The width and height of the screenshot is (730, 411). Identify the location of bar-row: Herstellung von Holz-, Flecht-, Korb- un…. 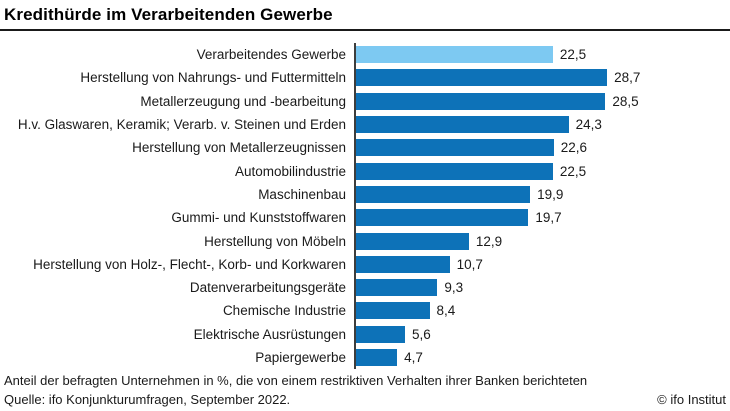
(365, 264).